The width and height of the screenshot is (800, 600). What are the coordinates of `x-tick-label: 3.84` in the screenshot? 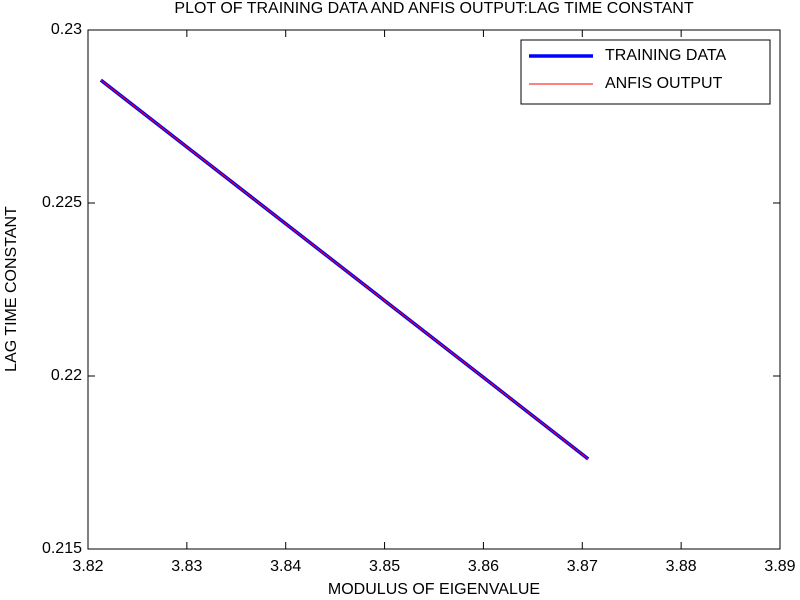 It's located at (285, 566).